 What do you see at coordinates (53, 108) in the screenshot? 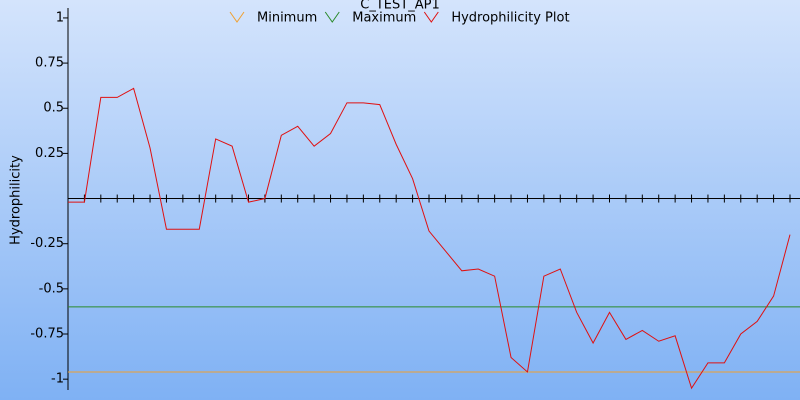
I see `y-tick-label: 0.5` at bounding box center [53, 108].